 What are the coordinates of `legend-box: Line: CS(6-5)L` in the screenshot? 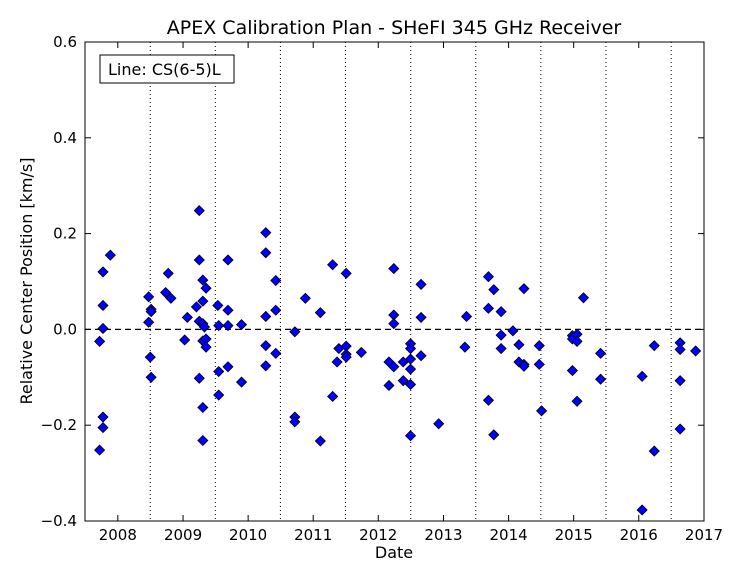 It's located at (167, 69).